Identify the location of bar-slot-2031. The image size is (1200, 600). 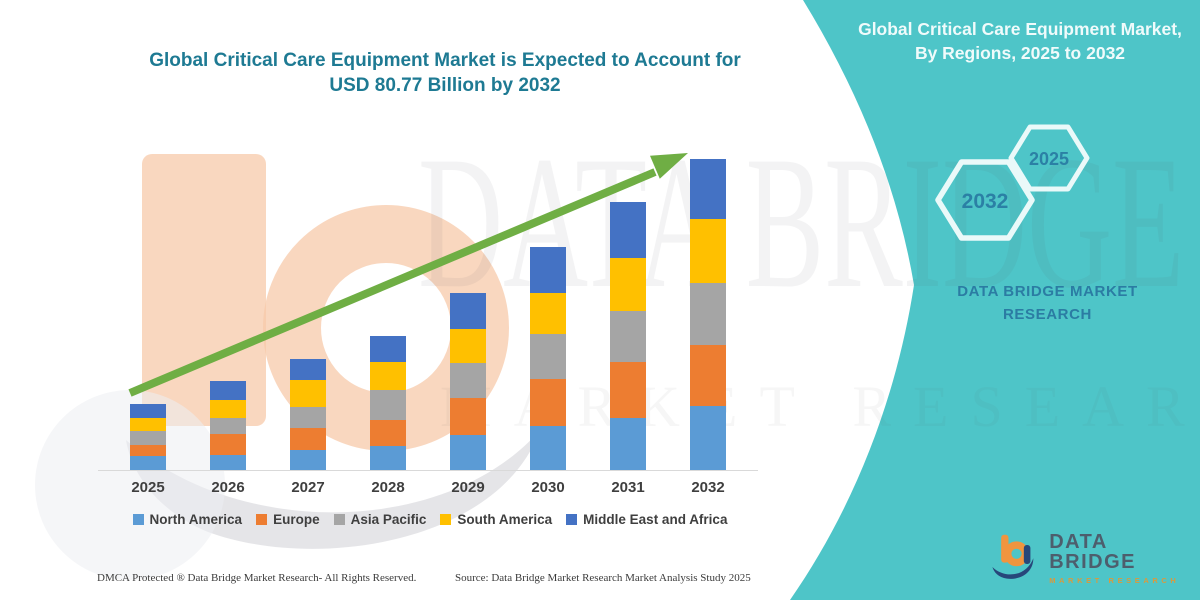
(628, 336).